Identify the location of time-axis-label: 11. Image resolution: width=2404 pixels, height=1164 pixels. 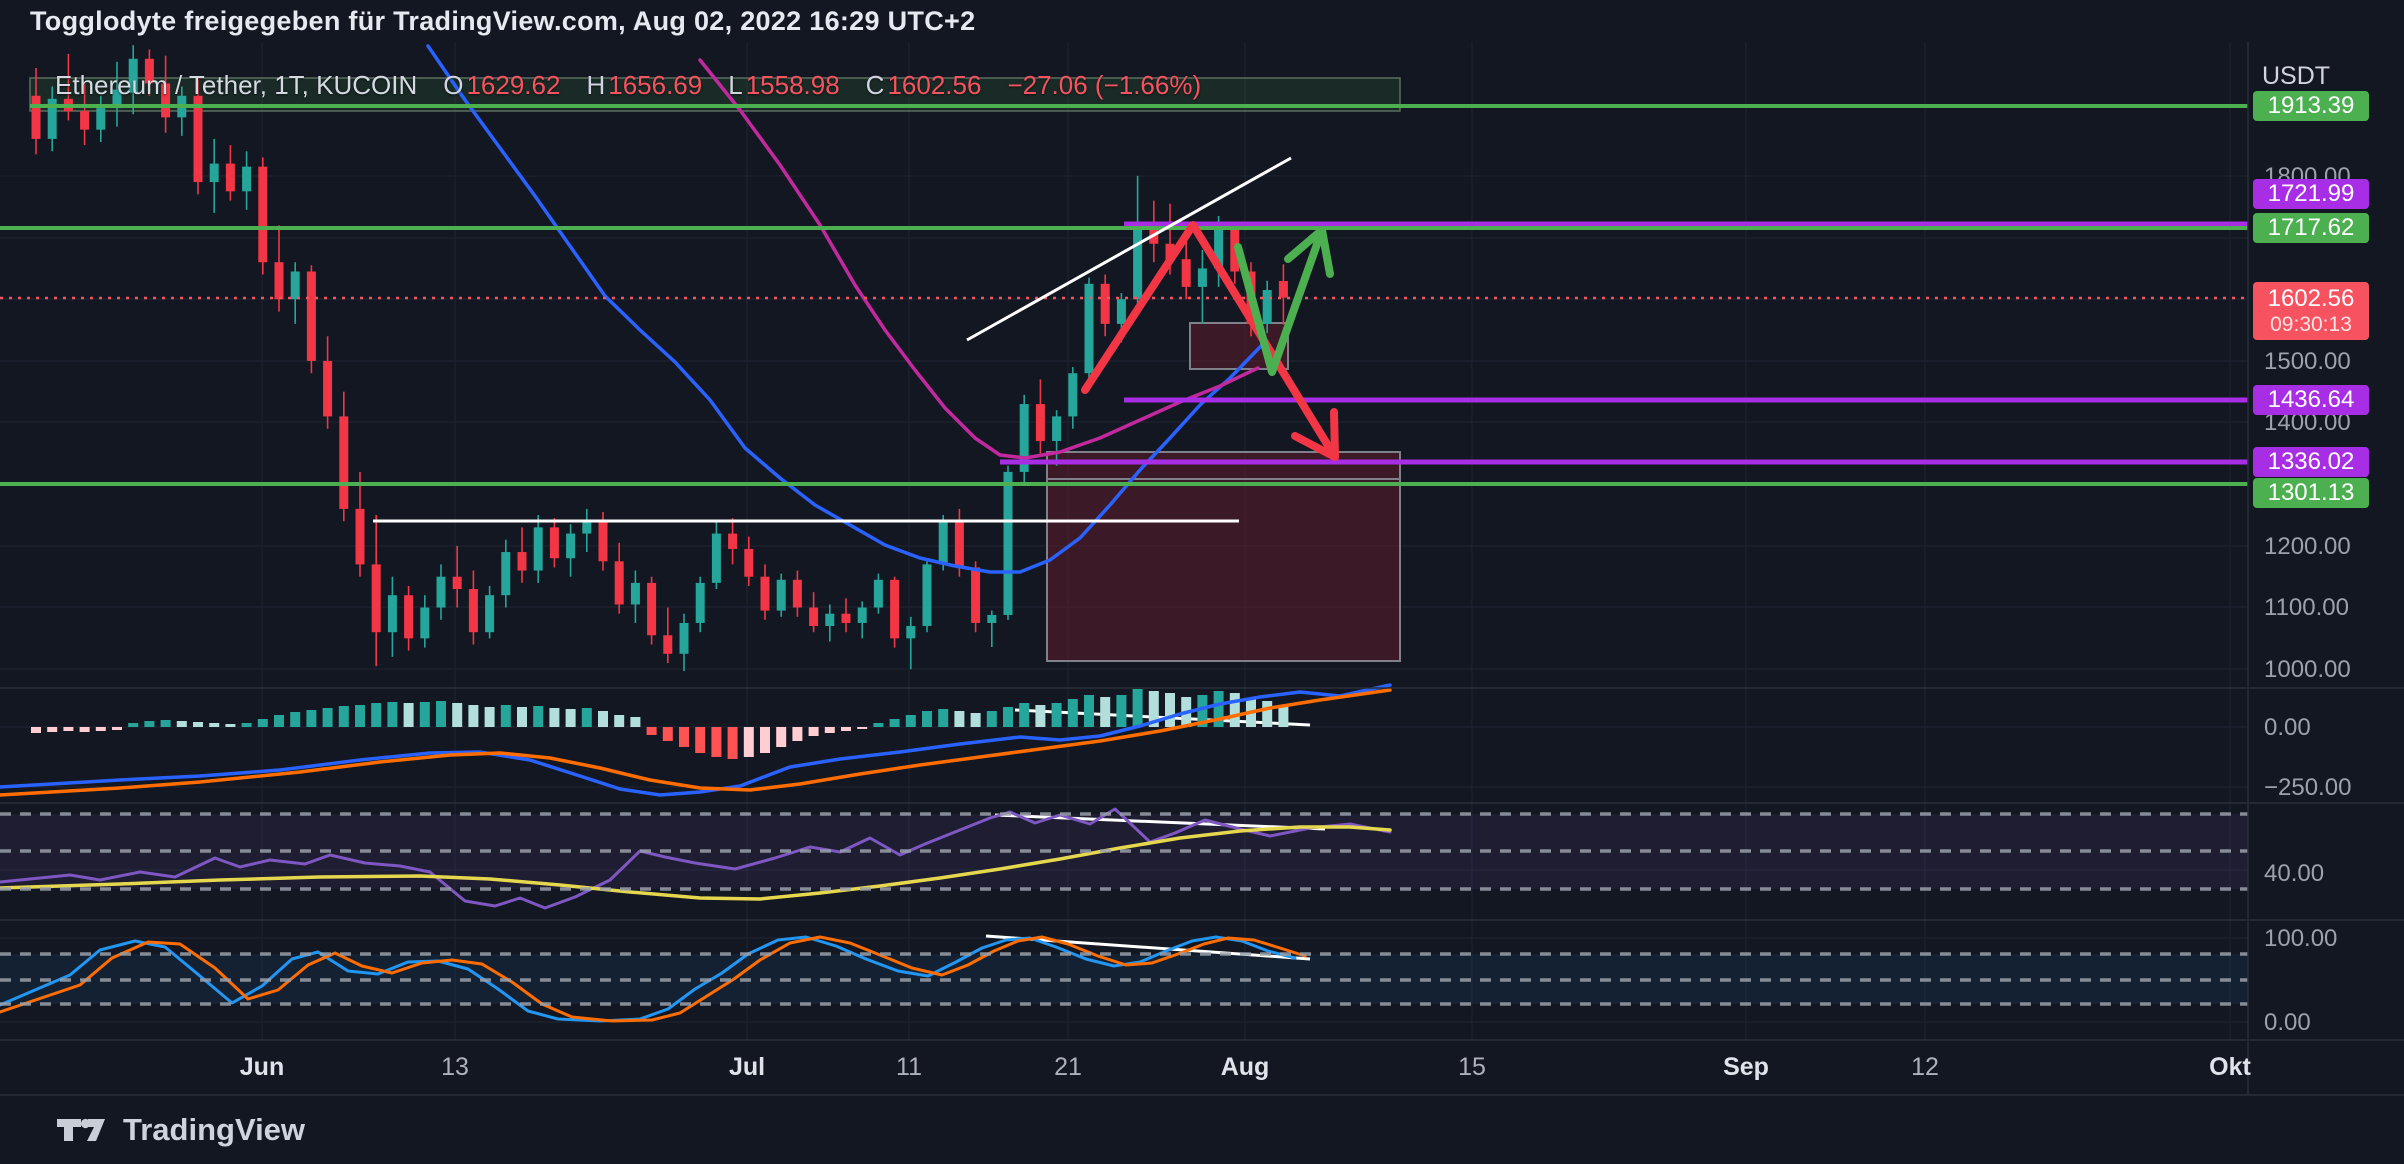
(909, 1067).